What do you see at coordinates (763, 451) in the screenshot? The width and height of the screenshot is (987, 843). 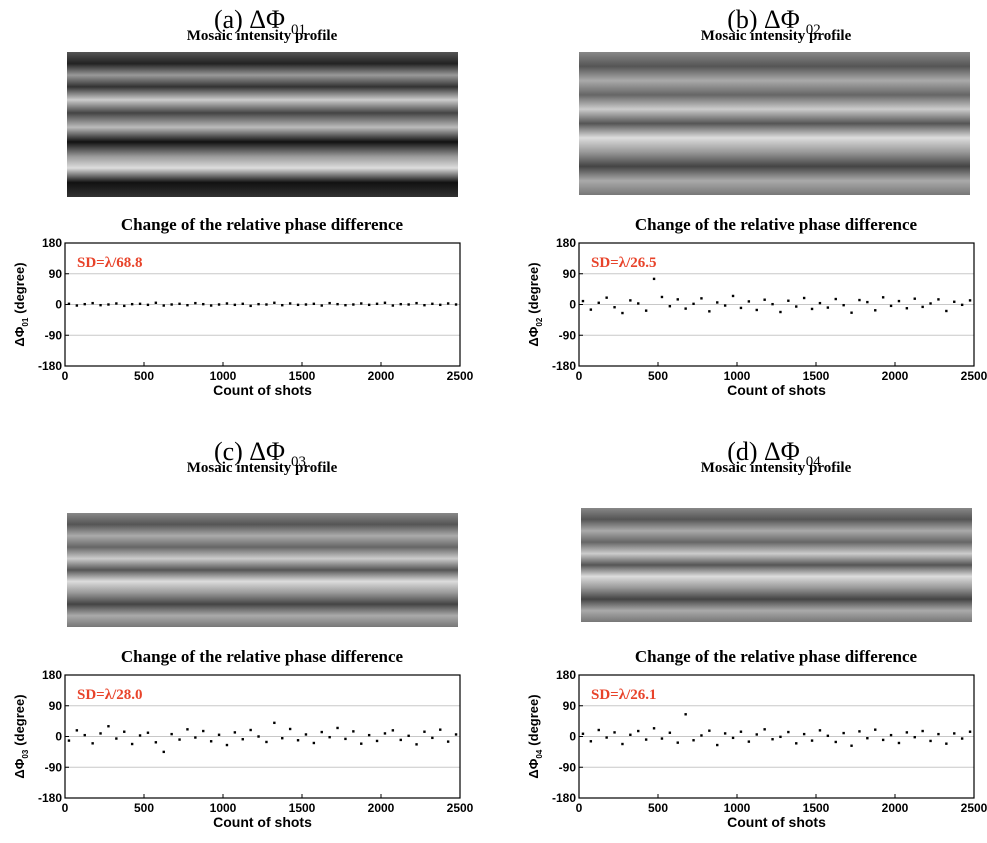 I see `panel-title-main: (d) ΔΦ` at bounding box center [763, 451].